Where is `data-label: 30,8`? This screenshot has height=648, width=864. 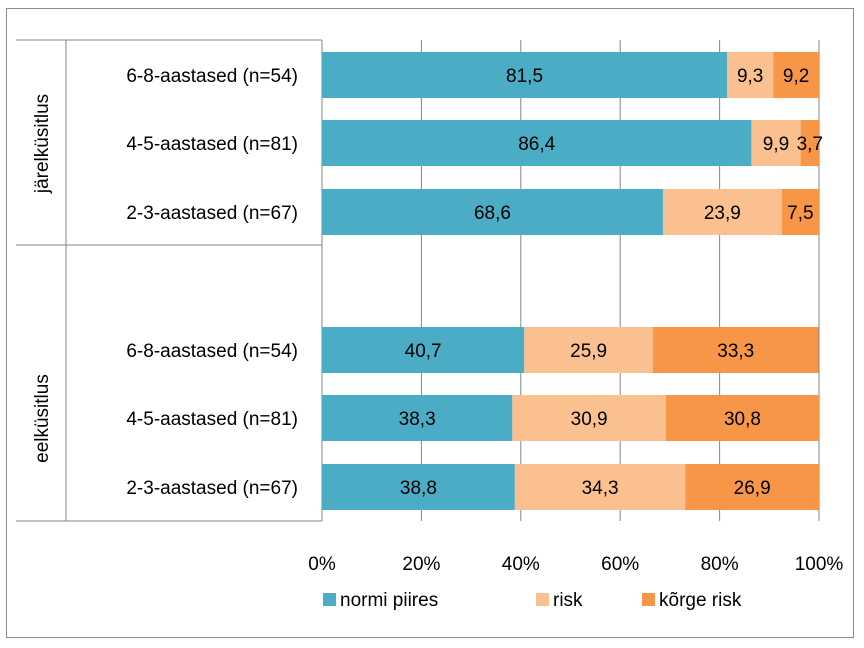
data-label: 30,8 is located at coordinates (742, 419).